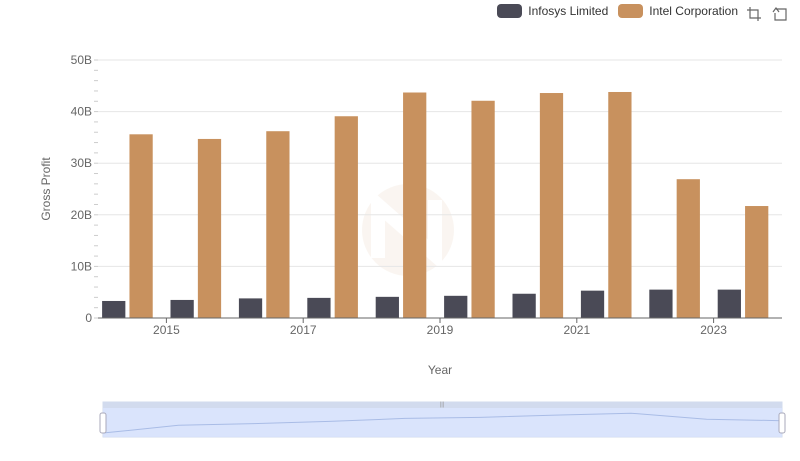 The height and width of the screenshot is (461, 800). I want to click on x-tick-label: 2019, so click(440, 330).